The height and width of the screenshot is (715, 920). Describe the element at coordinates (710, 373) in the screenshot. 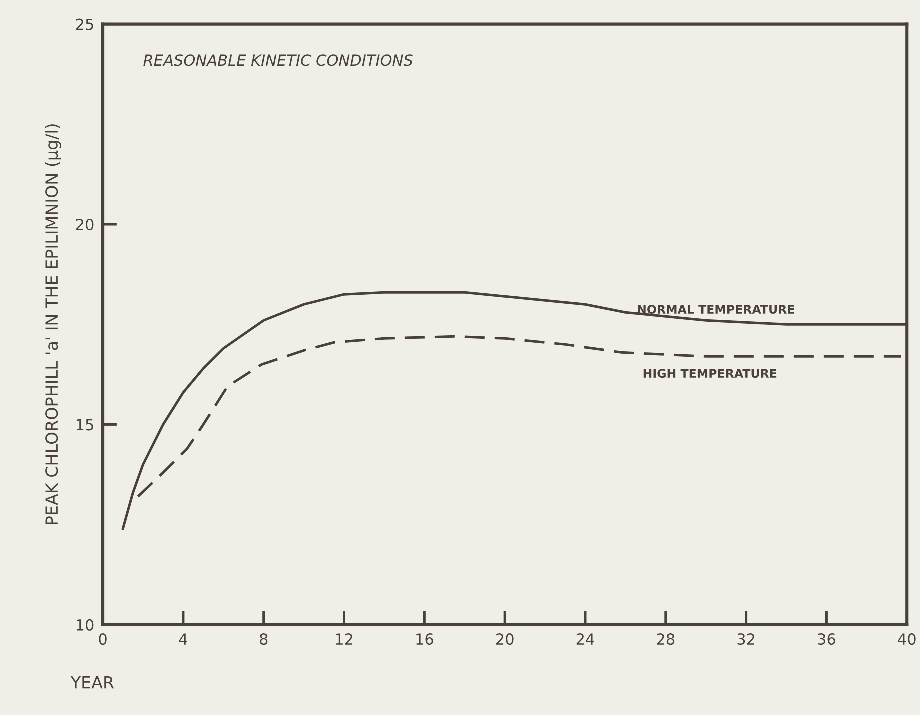

I see `series-label: HIGH TEMPERATURE` at that location.